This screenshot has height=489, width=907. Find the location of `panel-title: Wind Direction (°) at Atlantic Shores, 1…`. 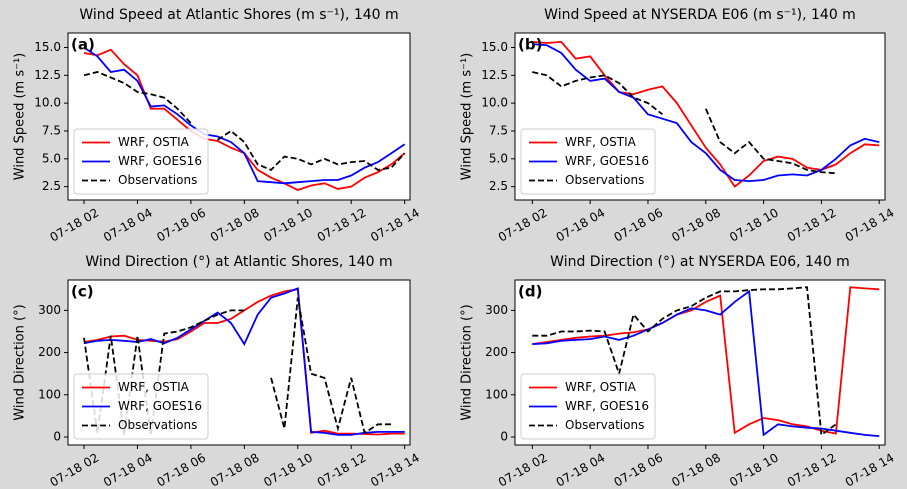

panel-title: Wind Direction (°) at Atlantic Shores, 1… is located at coordinates (238, 262).